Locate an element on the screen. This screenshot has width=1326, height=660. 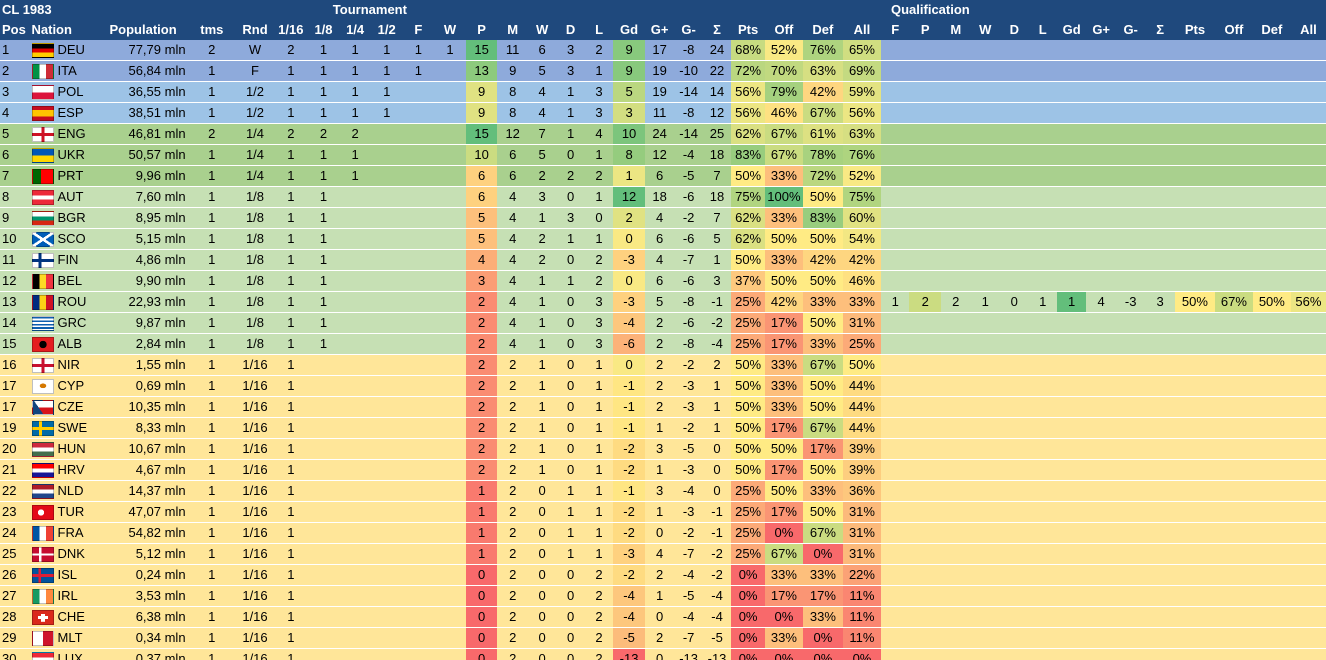
stat-cell: 25% is located at coordinates (748, 533).